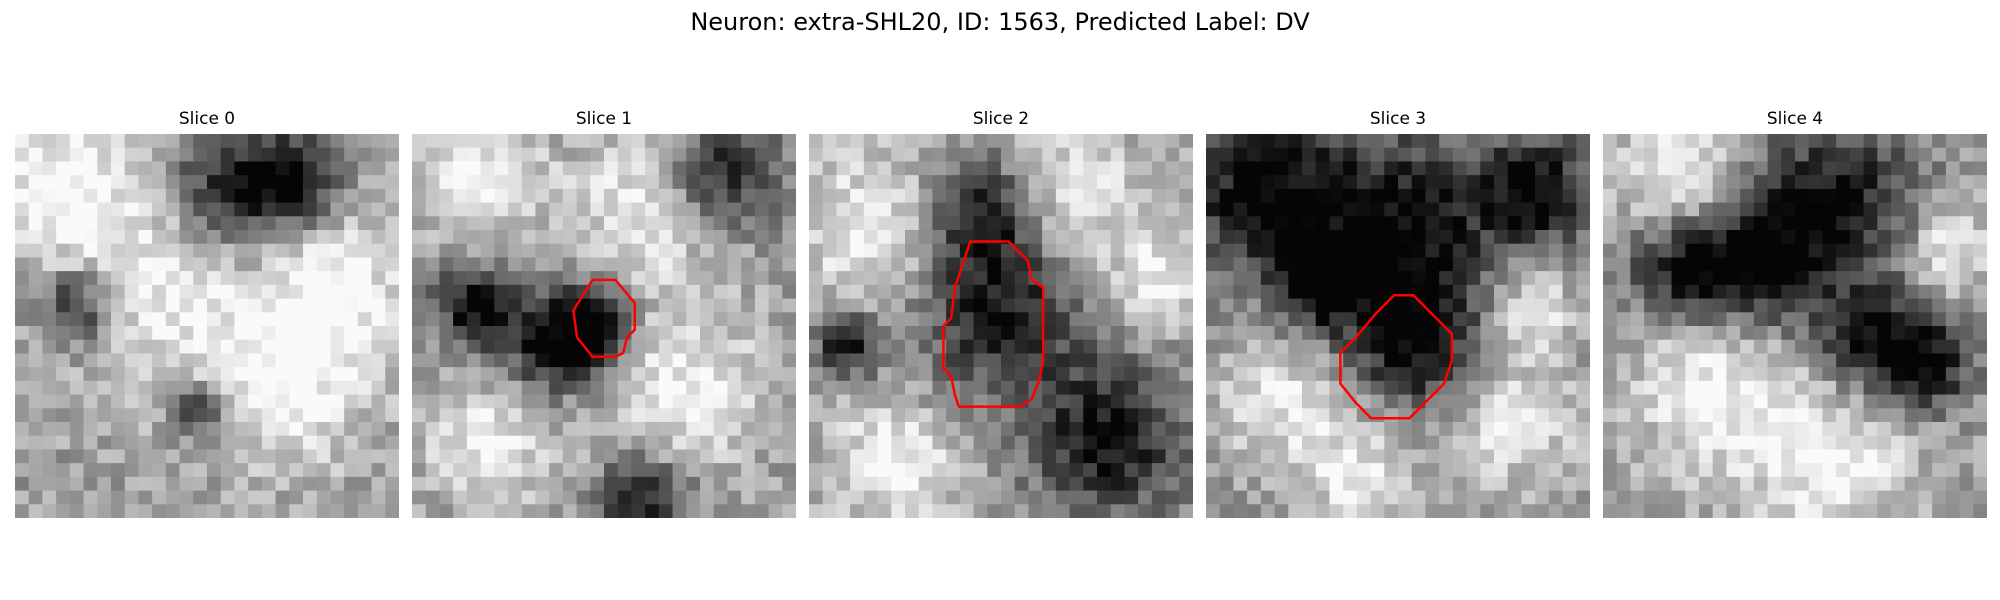 This screenshot has height=600, width=2000. I want to click on slice-panel-2: Slice 2, so click(1001, 313).